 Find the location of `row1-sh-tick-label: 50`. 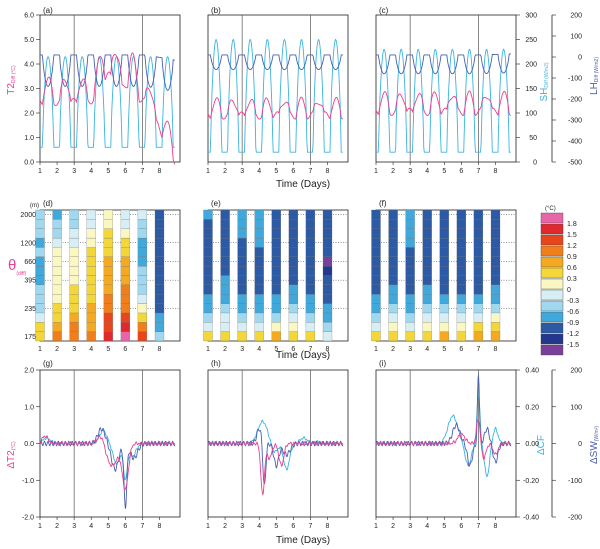

row1-sh-tick-label: 50 is located at coordinates (533, 138).